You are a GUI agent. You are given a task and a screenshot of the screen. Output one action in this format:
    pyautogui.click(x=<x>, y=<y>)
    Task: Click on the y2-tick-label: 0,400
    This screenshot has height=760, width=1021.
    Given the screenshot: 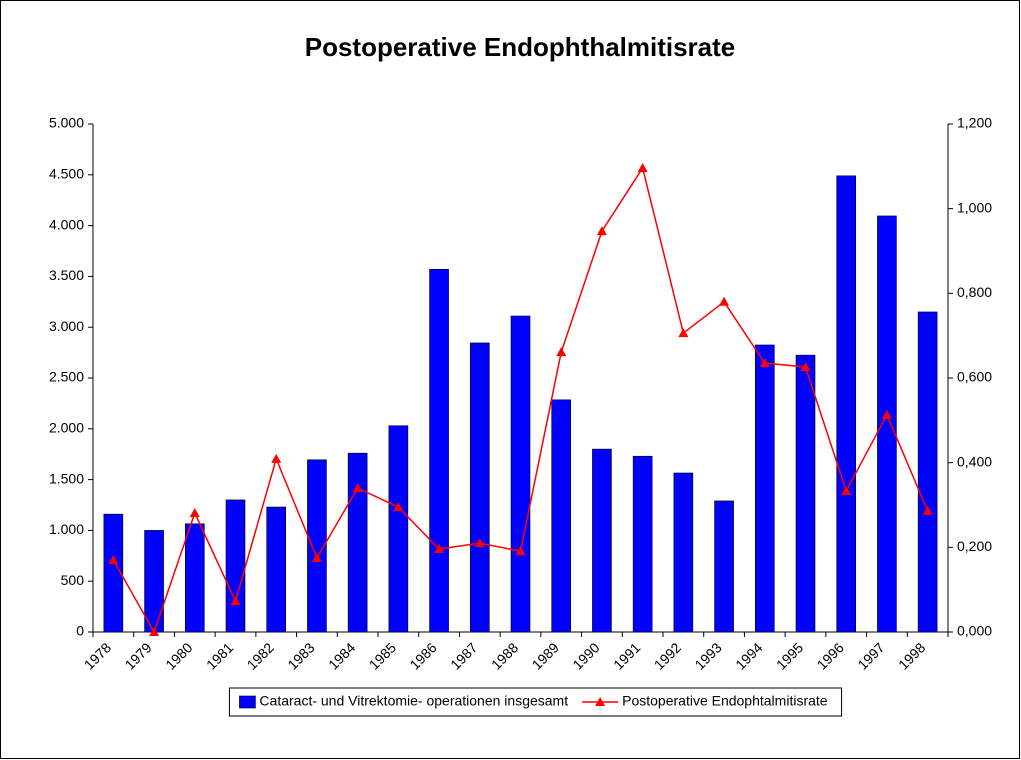 What is the action you would take?
    pyautogui.click(x=974, y=461)
    